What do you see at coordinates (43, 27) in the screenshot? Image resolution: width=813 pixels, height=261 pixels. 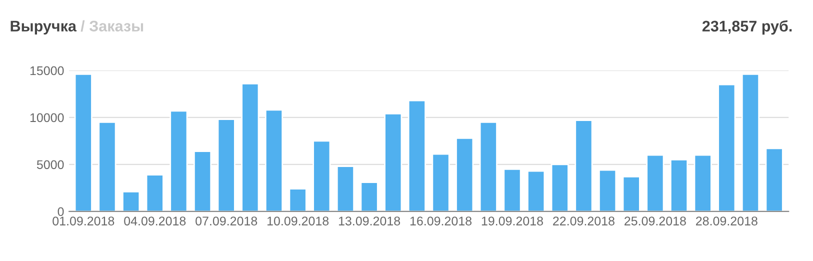 I see `chart-title: Выручка` at bounding box center [43, 27].